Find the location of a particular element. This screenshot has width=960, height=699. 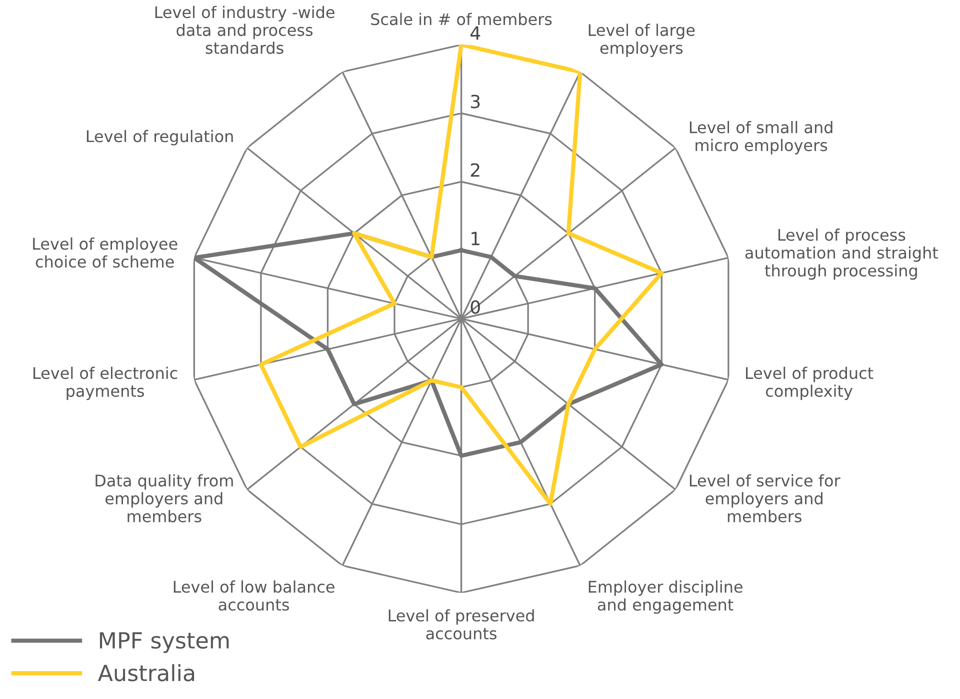

spoke-label: Scale in # of members is located at coordinates (461, 19).